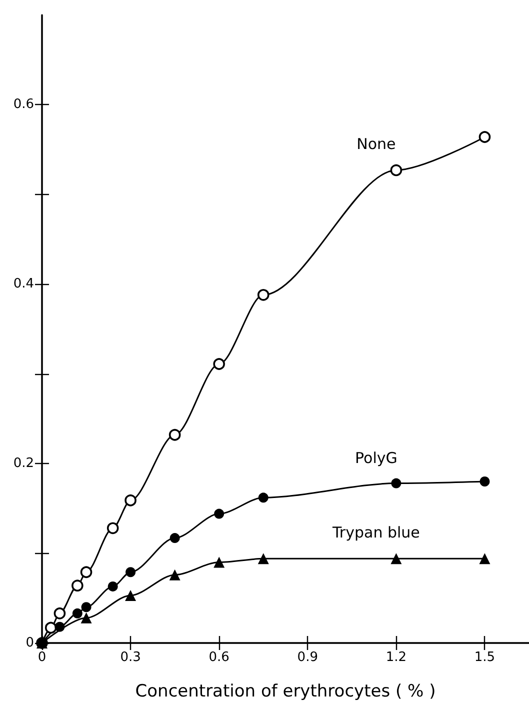 The image size is (529, 719). Describe the element at coordinates (30, 643) in the screenshot. I see `y-tick-label: 0` at that location.